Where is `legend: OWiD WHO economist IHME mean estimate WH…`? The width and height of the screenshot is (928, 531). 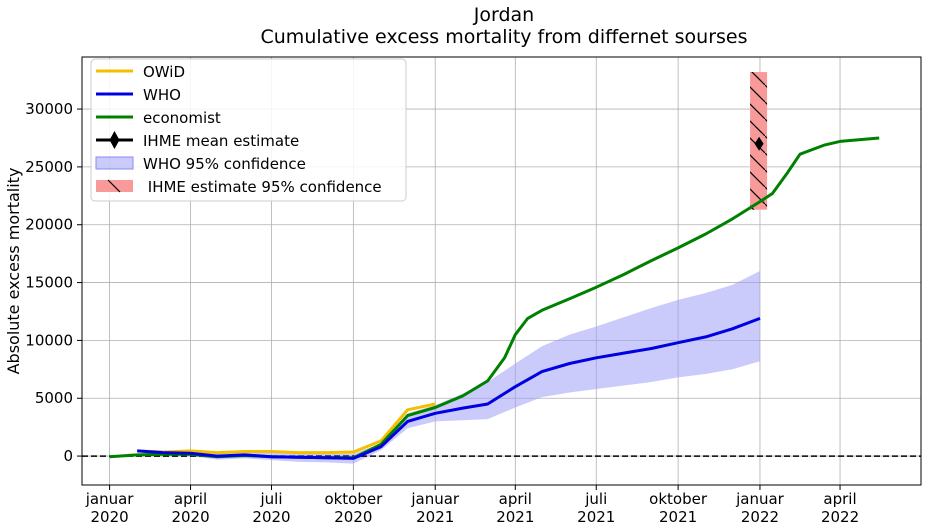
legend: OWiD WHO economist IHME mean estimate WH… is located at coordinates (248, 130).